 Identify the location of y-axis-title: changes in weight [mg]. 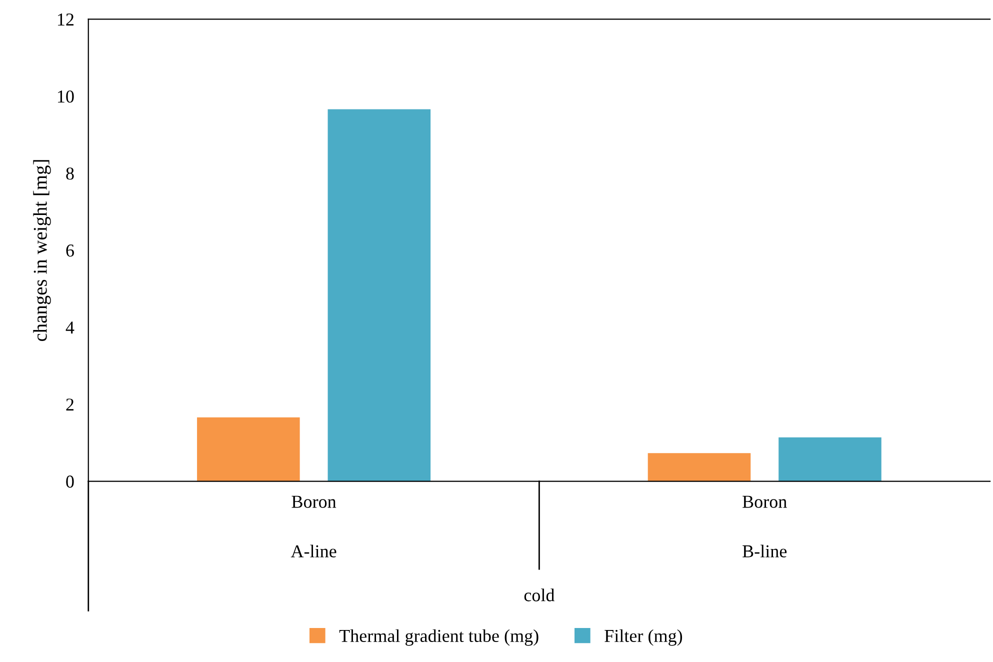
(42, 251).